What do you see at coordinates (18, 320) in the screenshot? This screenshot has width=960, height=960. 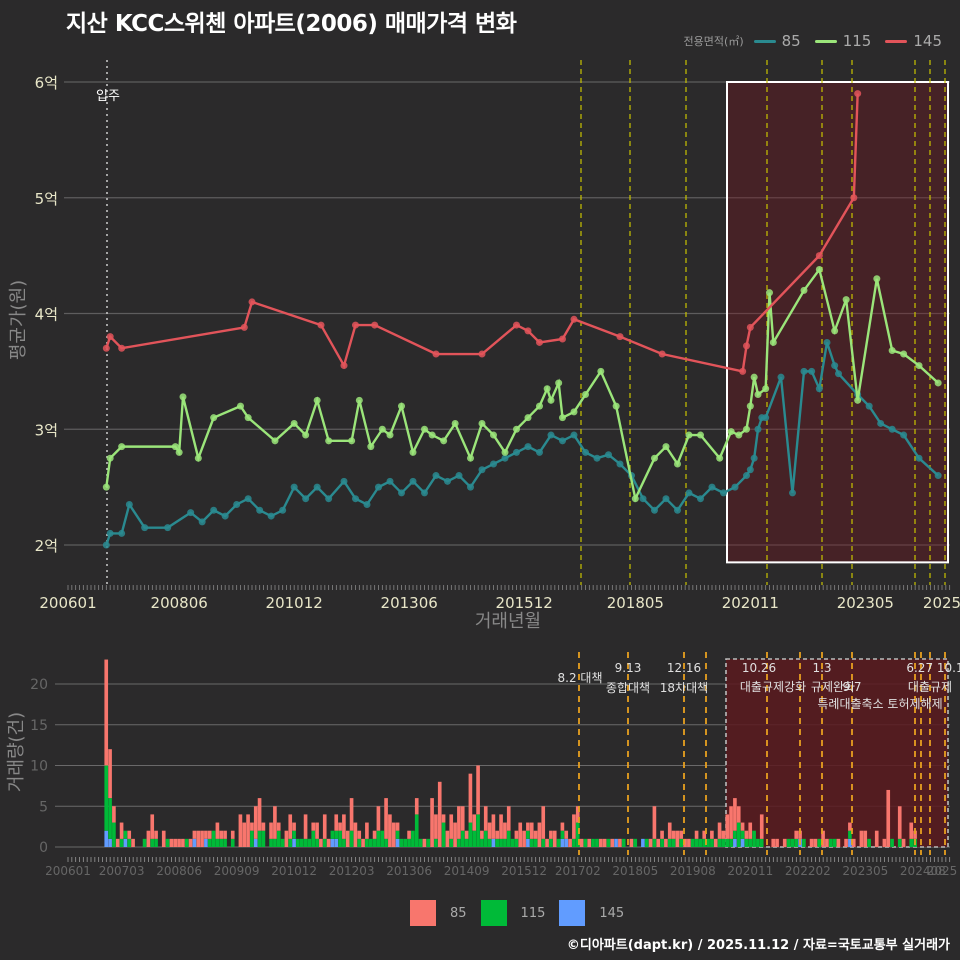 I see `y-axis-title: 평균가(원)` at bounding box center [18, 320].